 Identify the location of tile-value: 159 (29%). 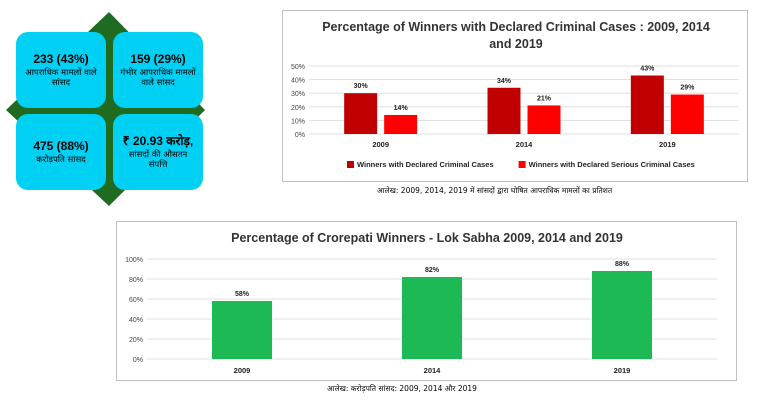
(158, 59).